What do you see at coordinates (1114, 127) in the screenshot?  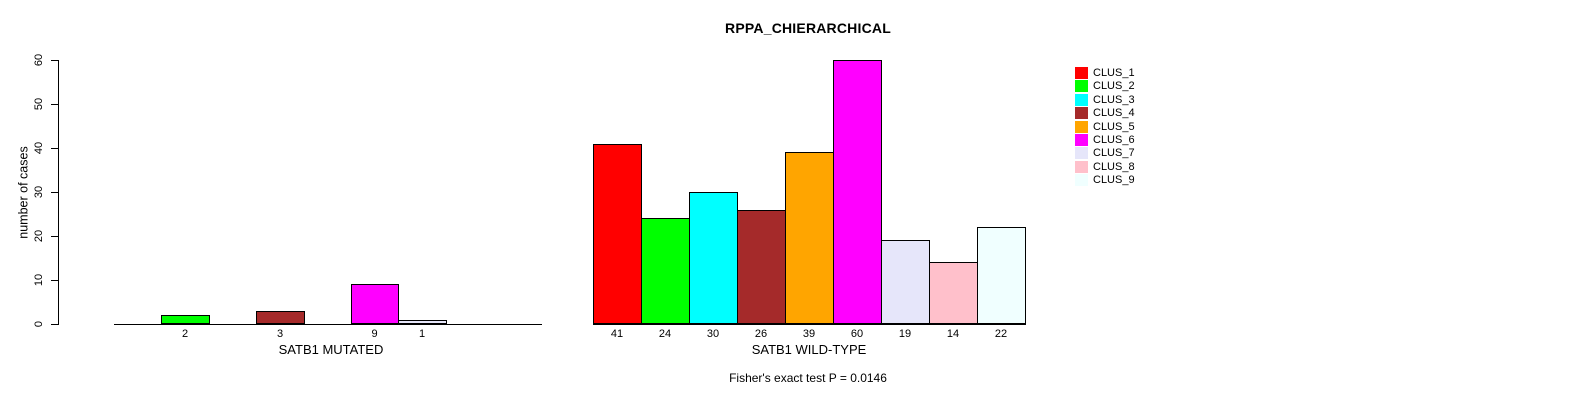 I see `legend-label: CLUS_5` at bounding box center [1114, 127].